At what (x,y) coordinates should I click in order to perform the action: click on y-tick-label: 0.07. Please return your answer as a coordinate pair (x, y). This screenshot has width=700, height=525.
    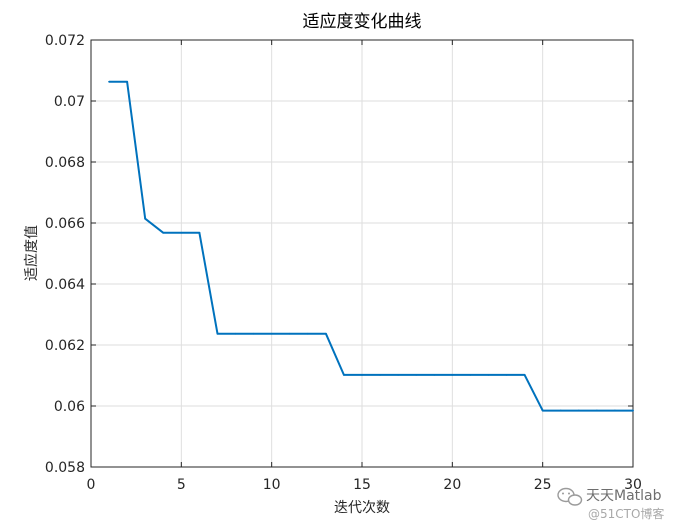
    Looking at the image, I should click on (69, 102).